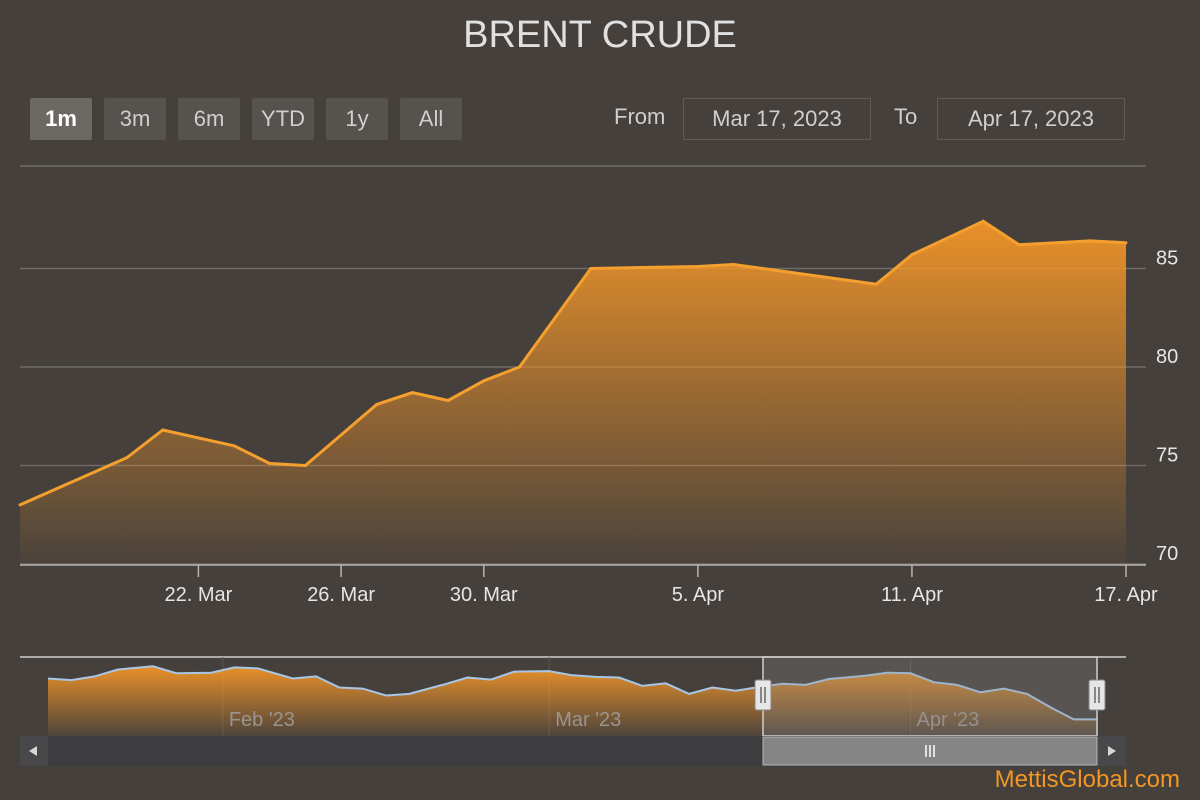 This screenshot has width=1200, height=800. What do you see at coordinates (1167, 406) in the screenshot?
I see `y-axis: 70 75 80 85` at bounding box center [1167, 406].